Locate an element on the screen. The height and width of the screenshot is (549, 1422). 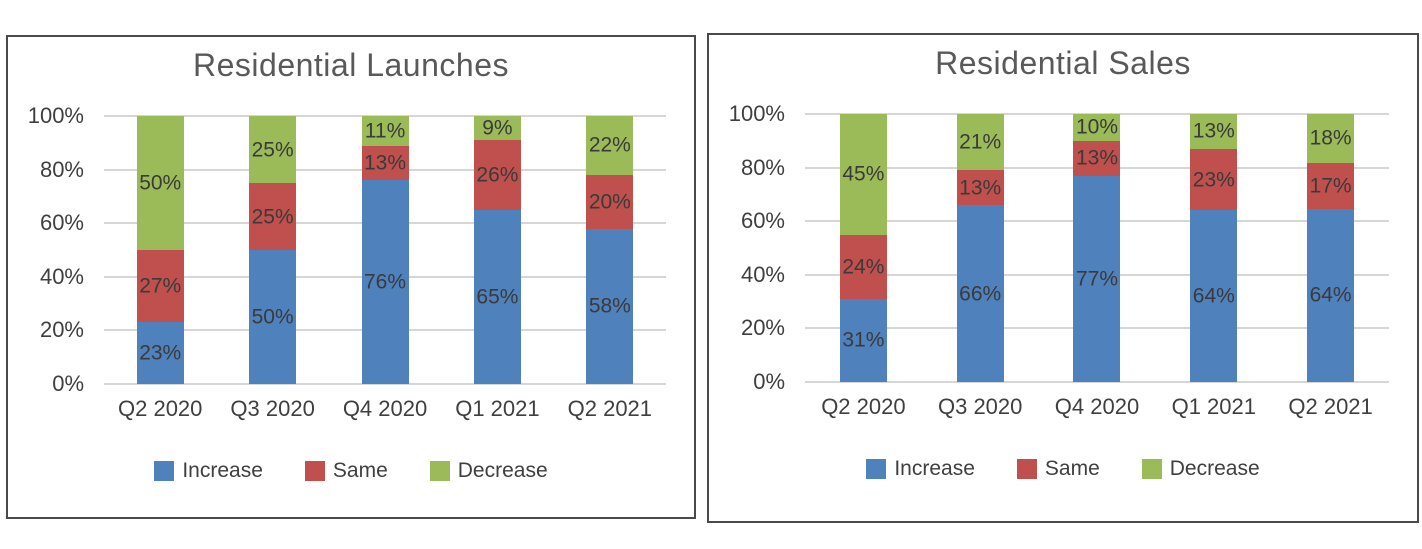
bar-segment-decrease: 22% is located at coordinates (610, 145).